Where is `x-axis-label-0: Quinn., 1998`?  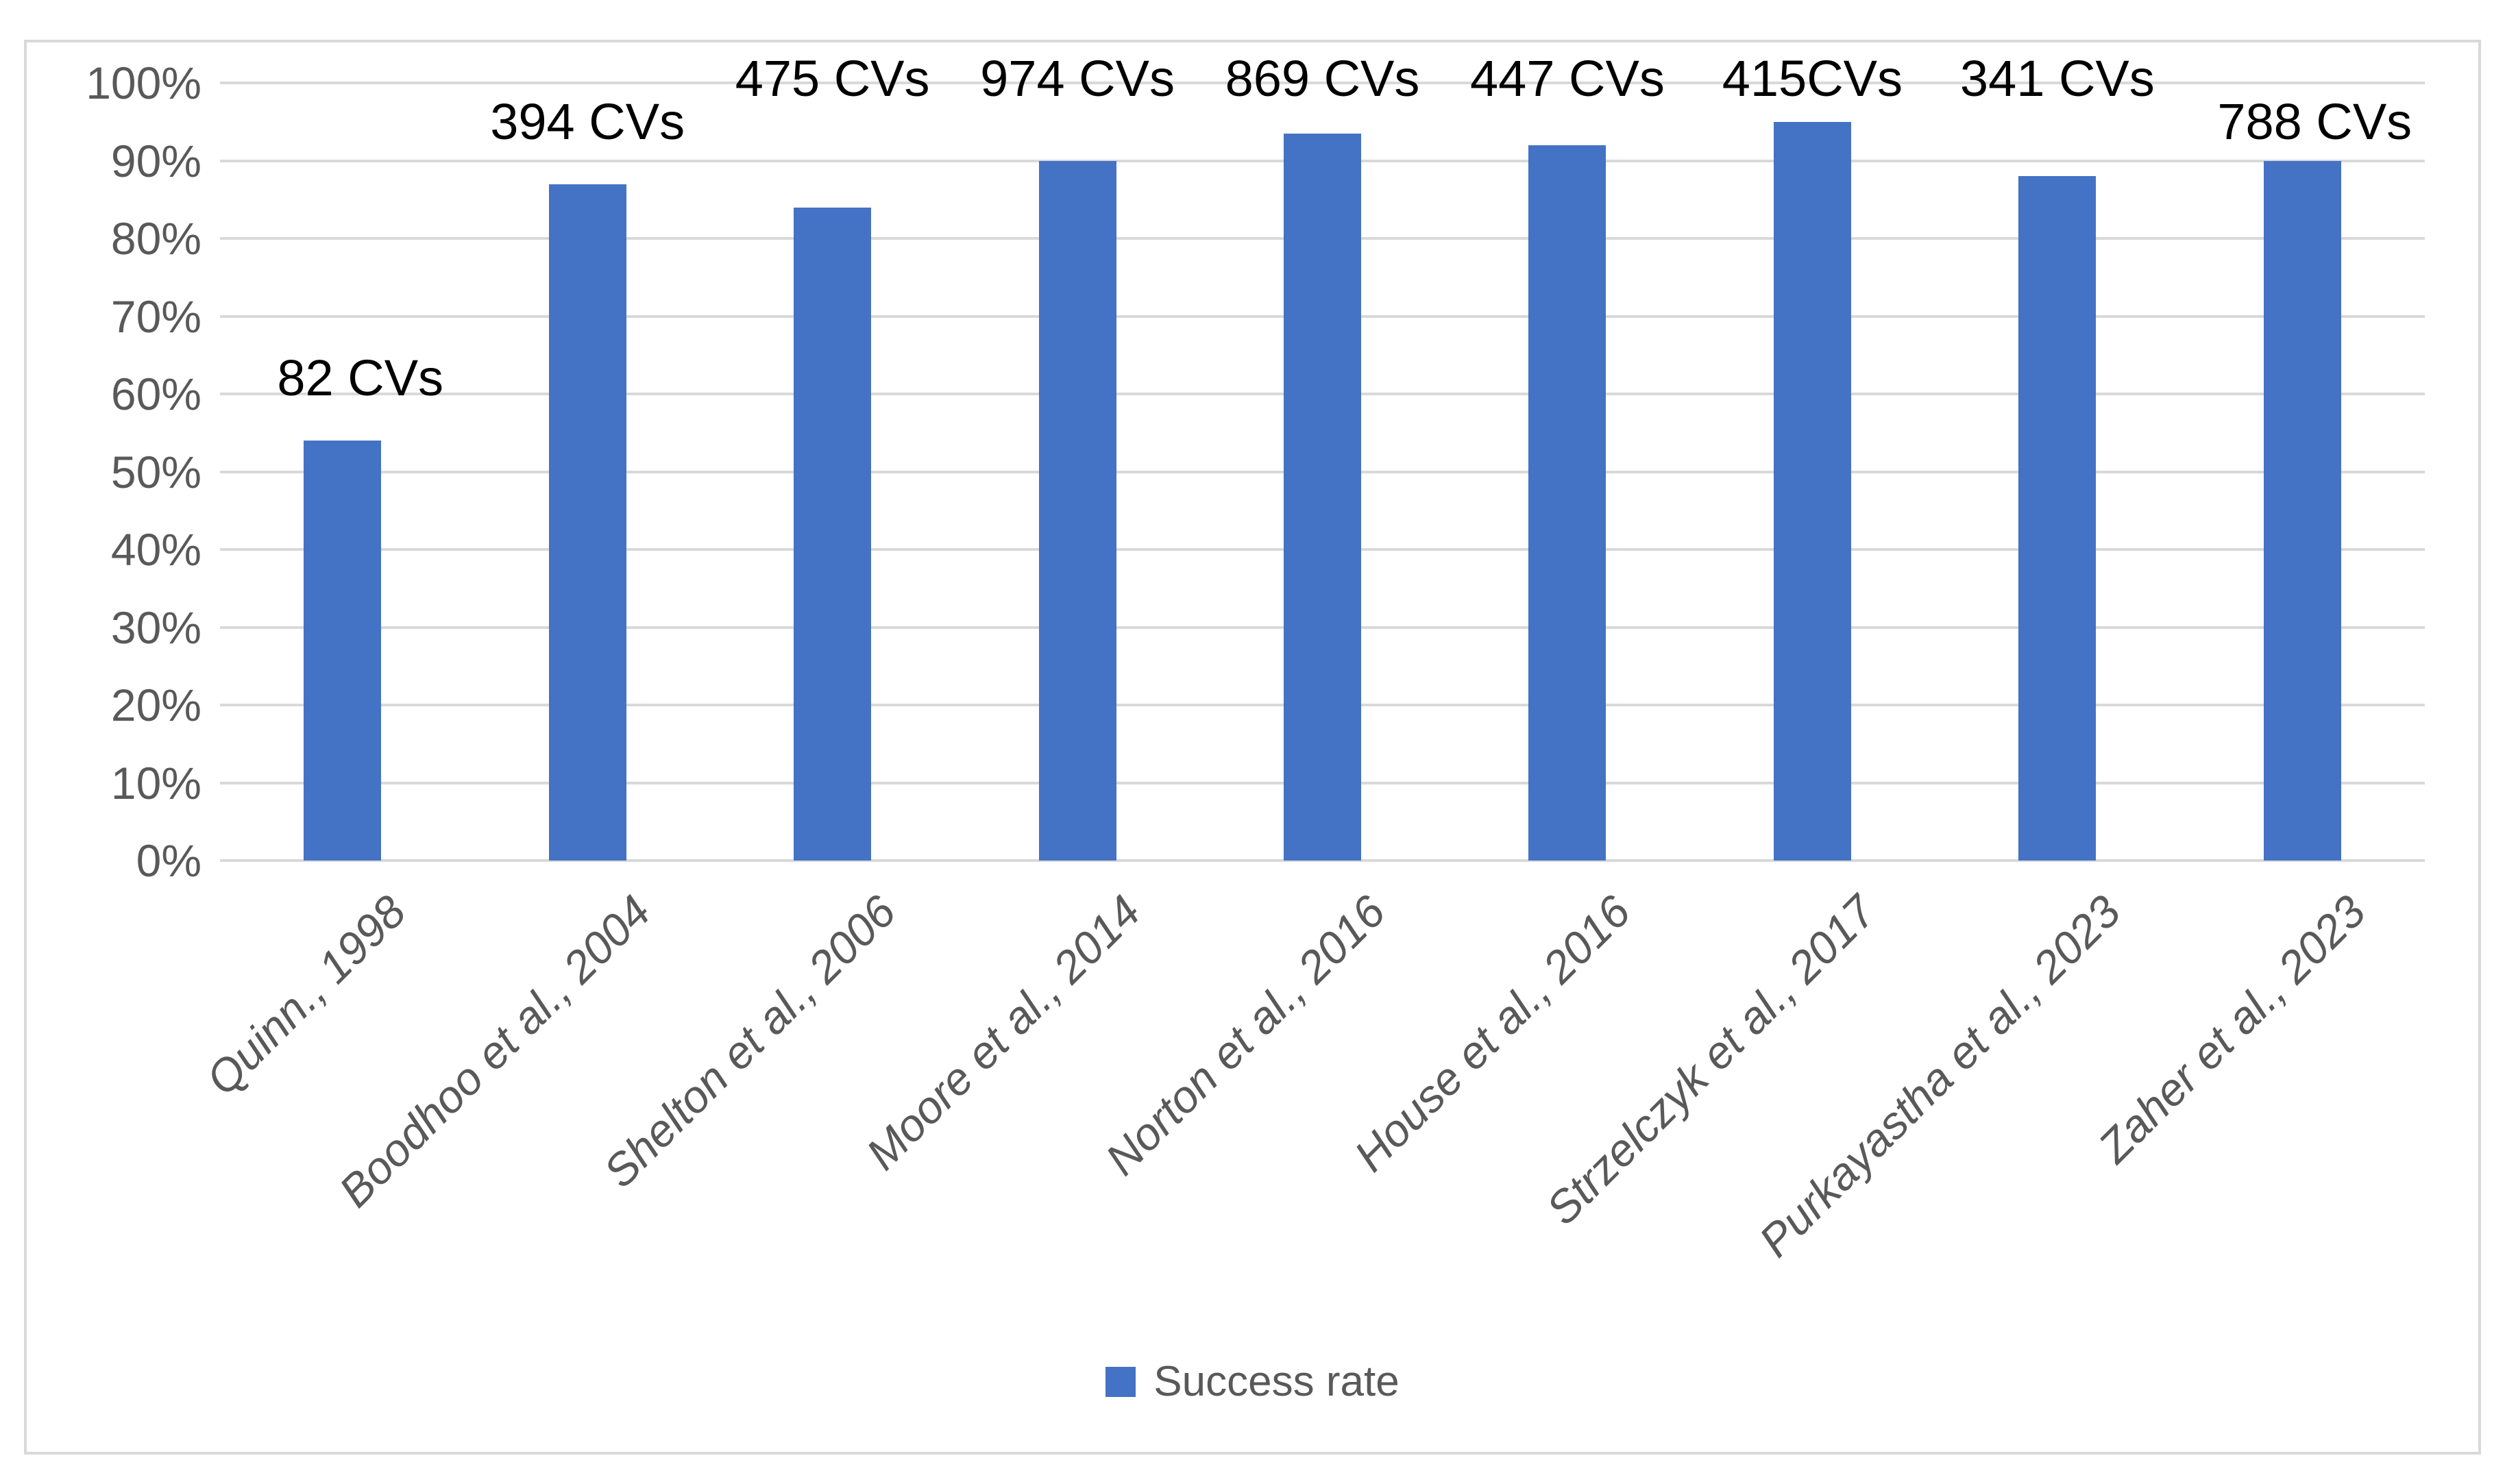 x-axis-label-0: Quinn., 1998 is located at coordinates (305, 995).